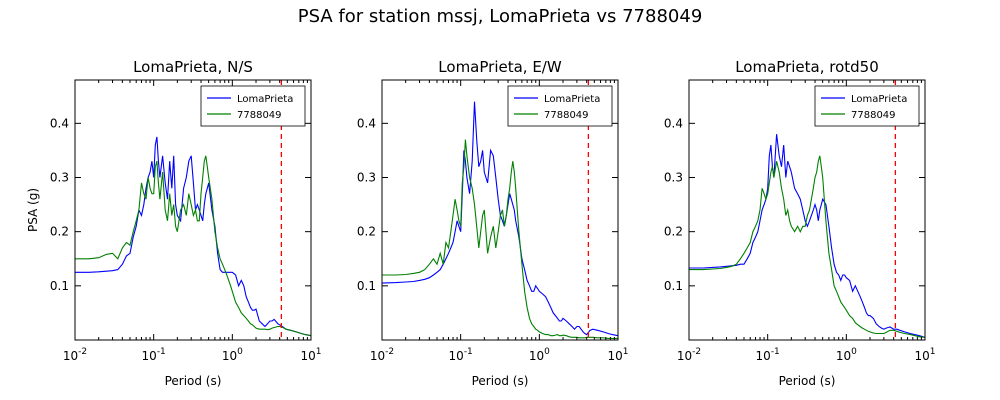  What do you see at coordinates (193, 67) in the screenshot?
I see `chart-title: LomaPrieta, N/S` at bounding box center [193, 67].